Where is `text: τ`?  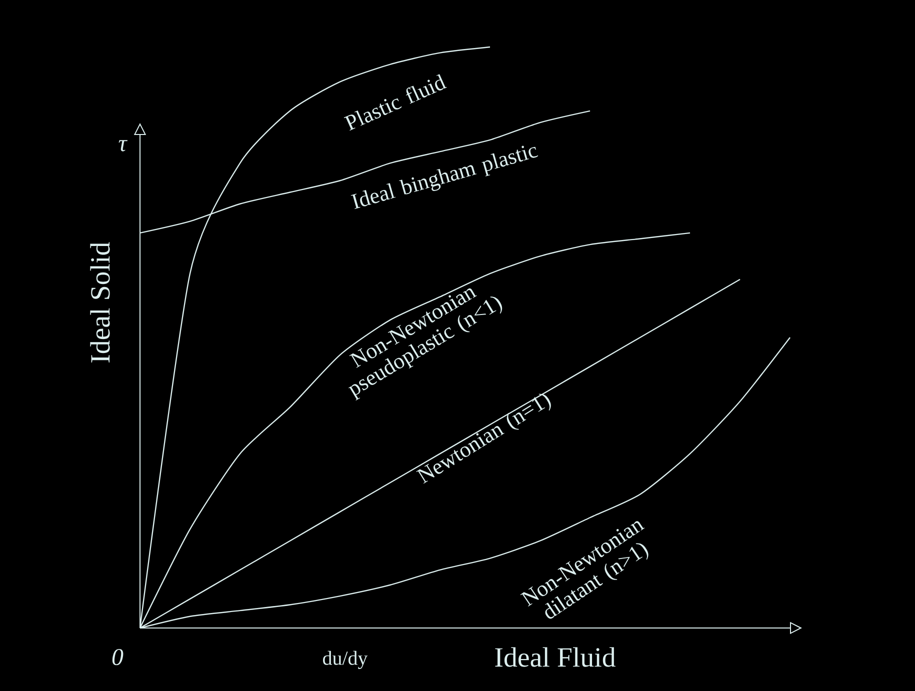
text: τ is located at coordinates (123, 146).